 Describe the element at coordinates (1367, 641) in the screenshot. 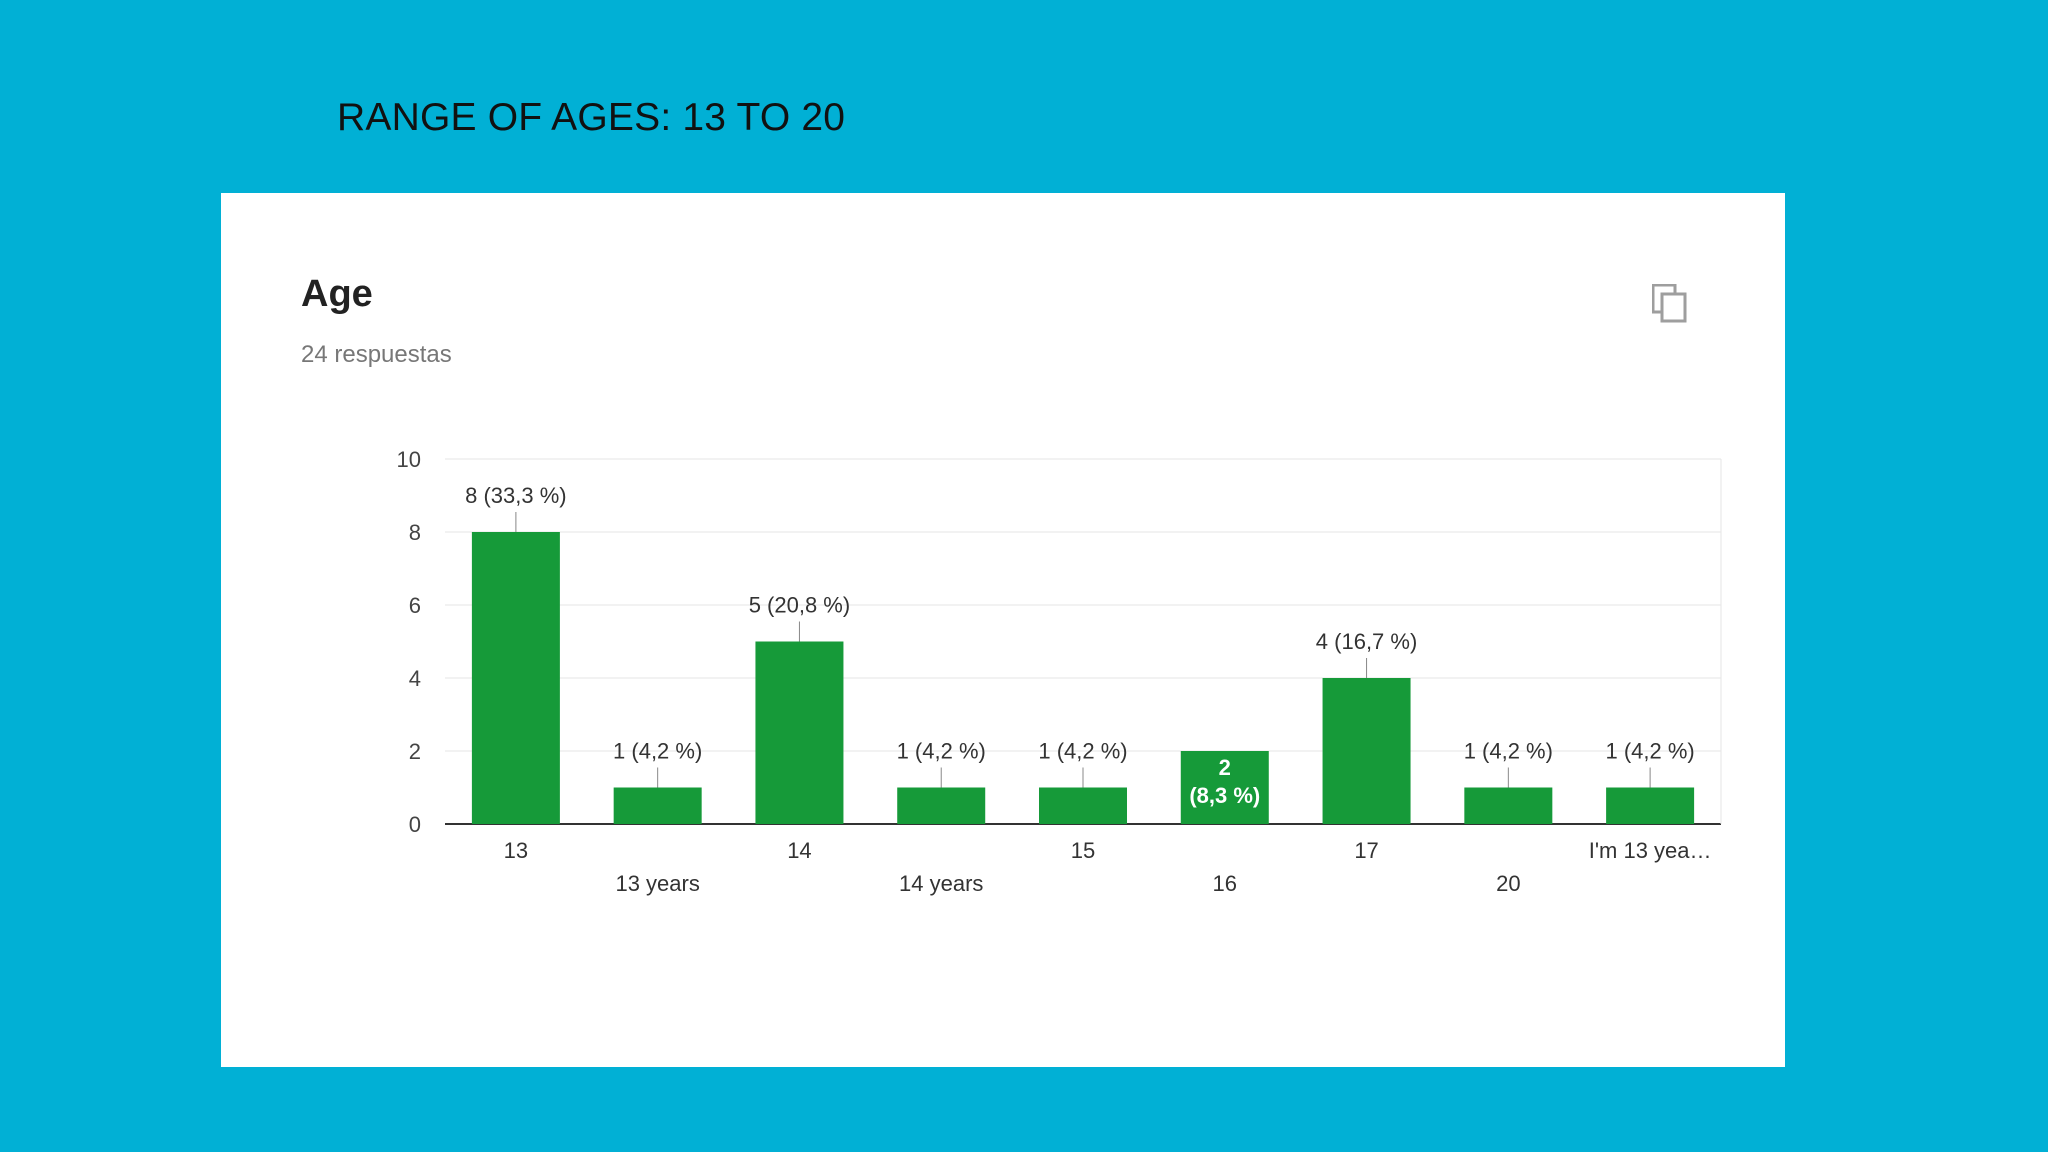

I see `data-label: 4 (16,7 %)` at that location.